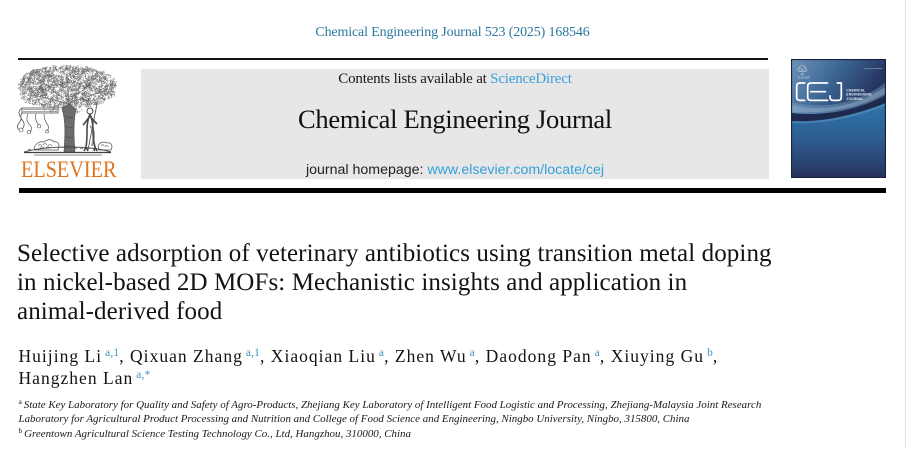 The height and width of the screenshot is (449, 914). I want to click on svg-text: ELSEVIER, so click(804, 78).